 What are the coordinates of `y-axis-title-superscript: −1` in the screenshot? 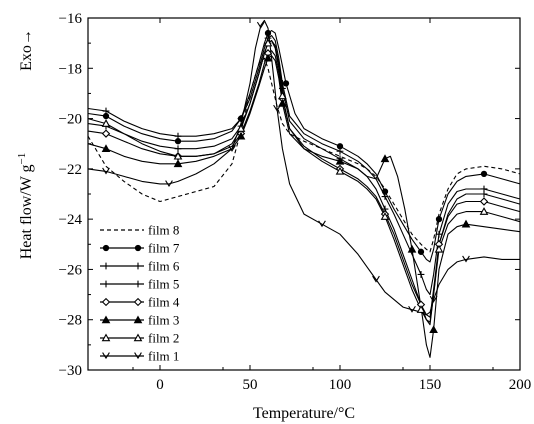 It's located at (22, 159).